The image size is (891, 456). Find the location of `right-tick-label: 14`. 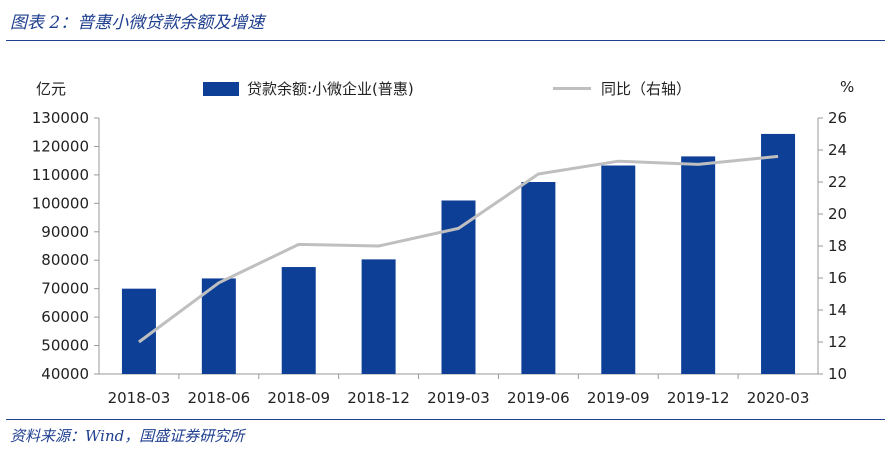

right-tick-label: 14 is located at coordinates (837, 310).